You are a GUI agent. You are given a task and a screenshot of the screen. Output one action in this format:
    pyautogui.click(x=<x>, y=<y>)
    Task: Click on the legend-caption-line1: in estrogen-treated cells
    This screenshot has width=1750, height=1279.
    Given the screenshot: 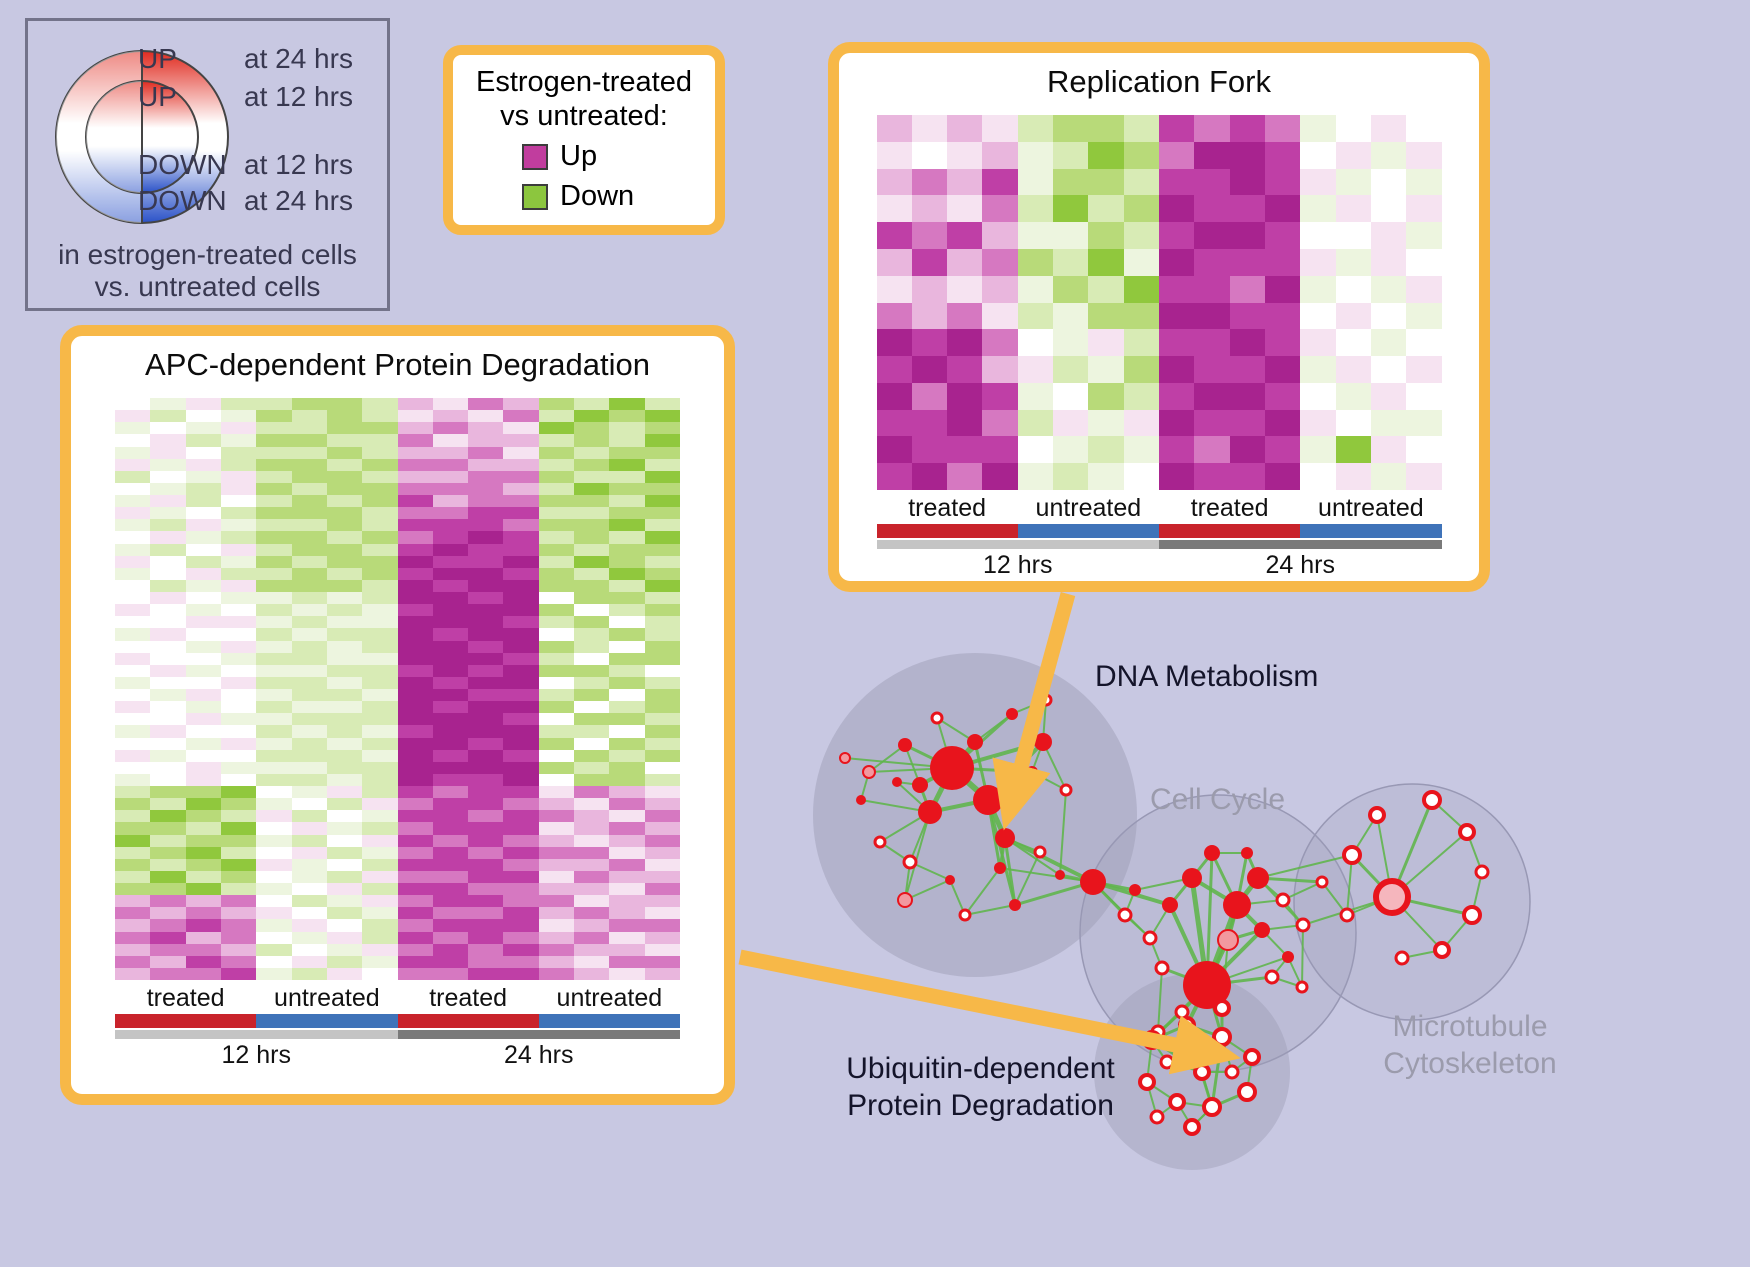 What is the action you would take?
    pyautogui.click(x=207, y=254)
    